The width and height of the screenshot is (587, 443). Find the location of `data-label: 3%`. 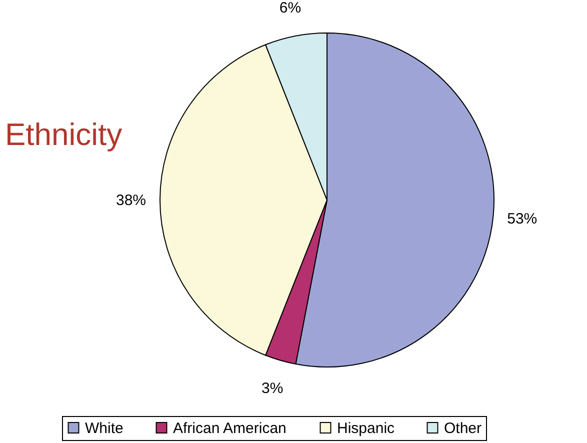

data-label: 3% is located at coordinates (272, 389).